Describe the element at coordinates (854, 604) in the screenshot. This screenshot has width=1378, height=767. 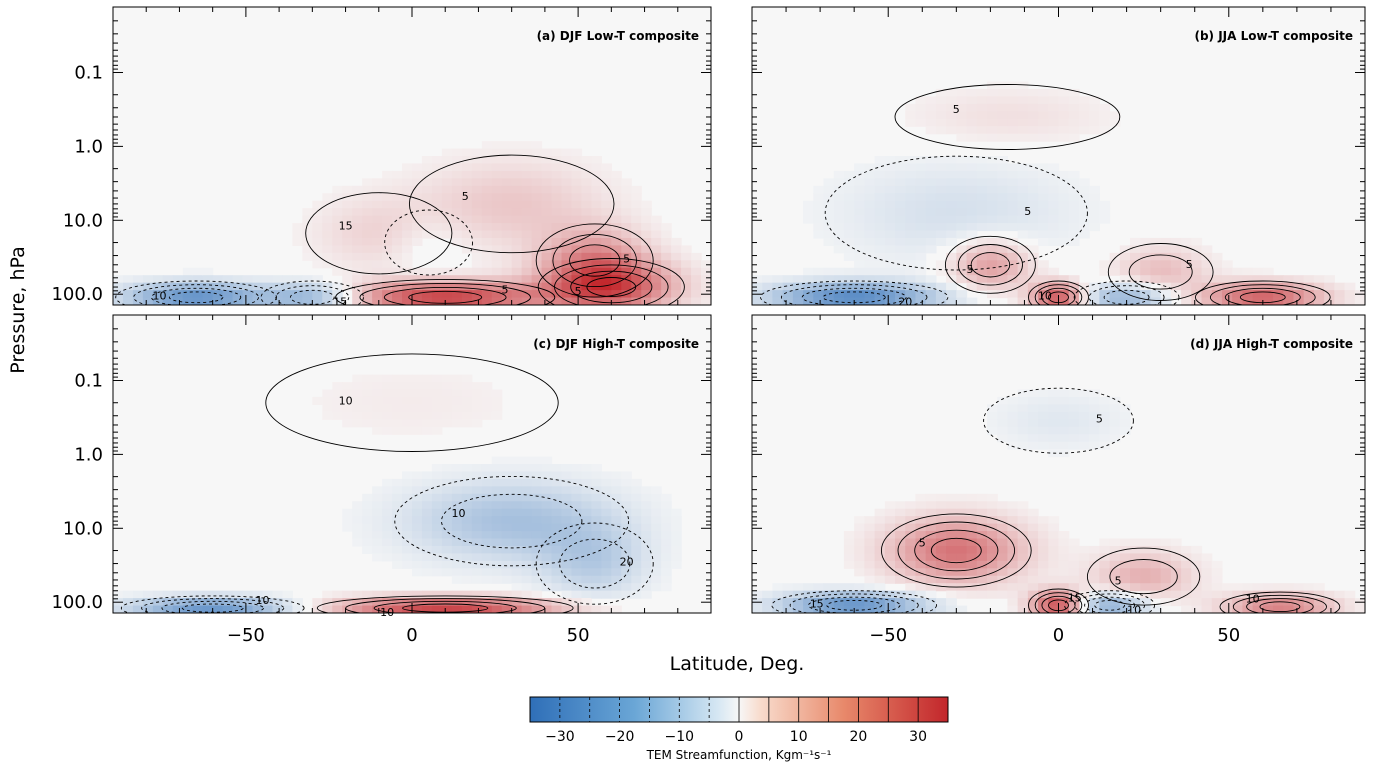
I see `negative-contour` at that location.